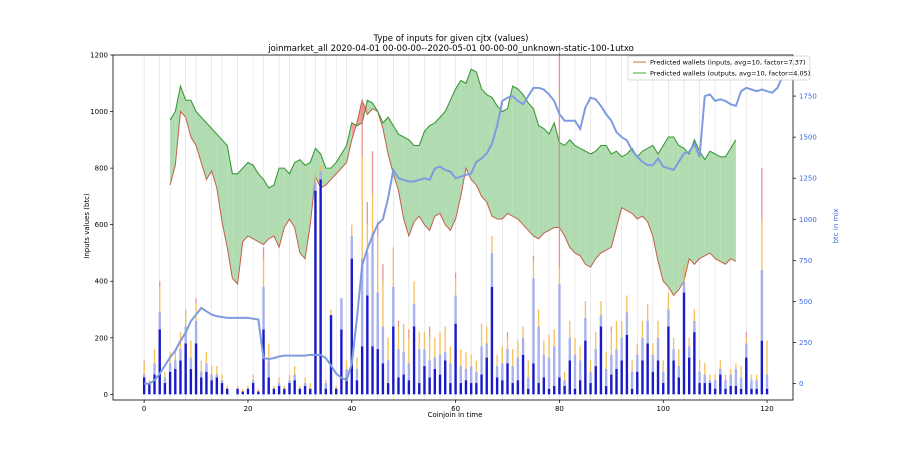 The width and height of the screenshot is (900, 454). I want to click on x-tick-label-80: 80, so click(559, 409).